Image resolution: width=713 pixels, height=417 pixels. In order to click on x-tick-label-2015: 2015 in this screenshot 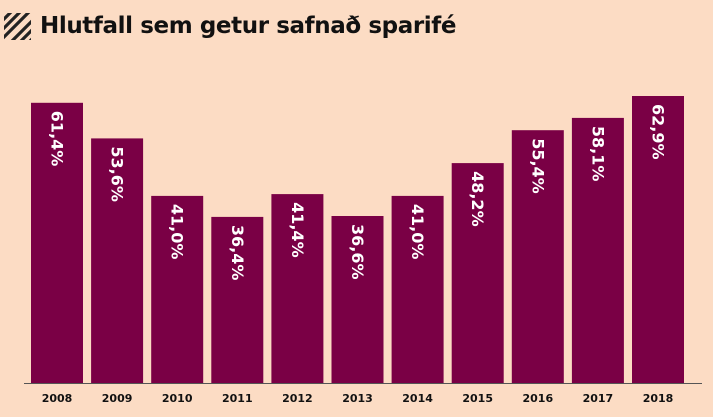, I will do `click(477, 398)`.